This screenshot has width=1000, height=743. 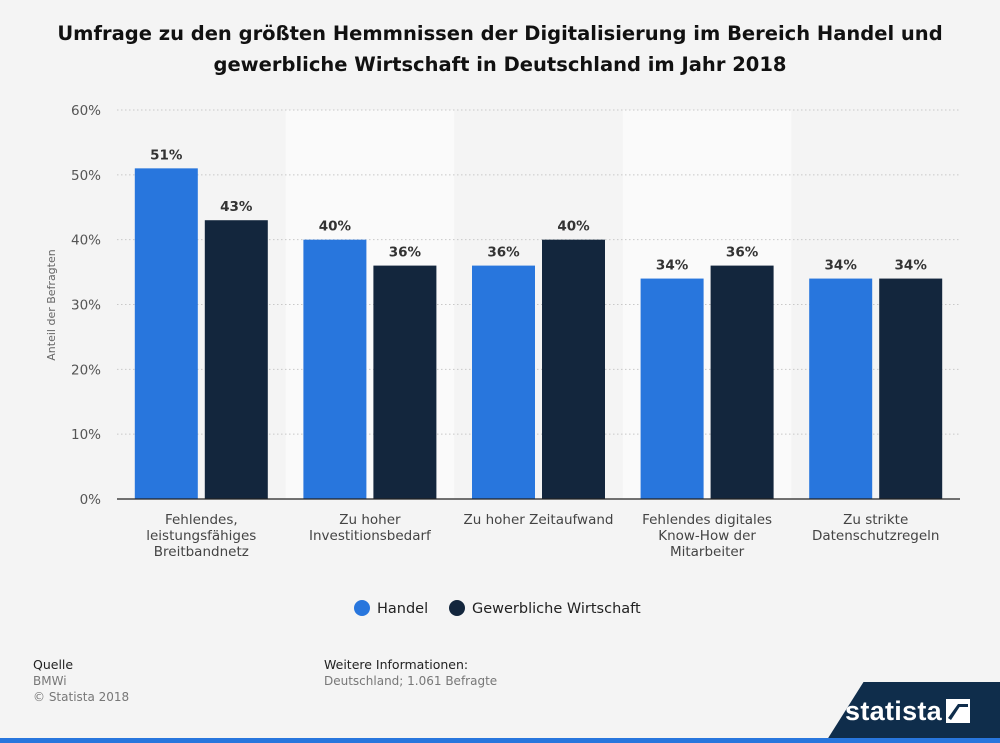 I want to click on source-heading: Quelle, so click(x=53, y=664).